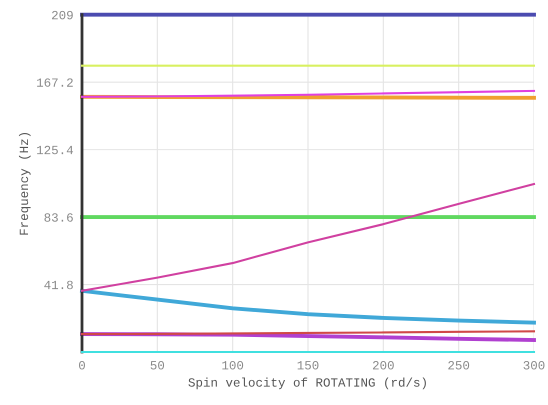 Image resolution: width=548 pixels, height=405 pixels. Describe the element at coordinates (383, 365) in the screenshot. I see `x-tick-label: 200` at that location.